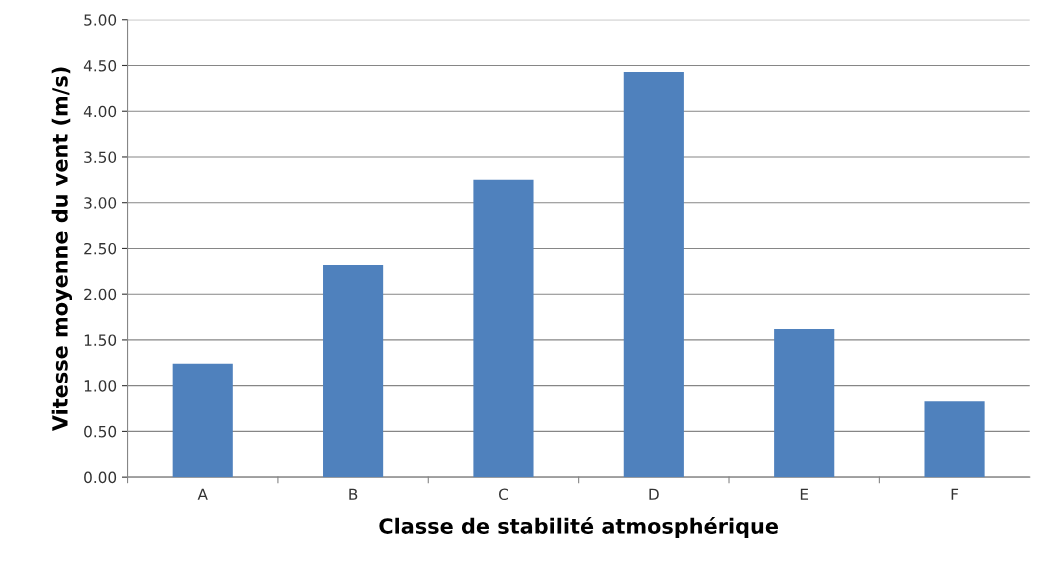 The width and height of the screenshot is (1037, 564). What do you see at coordinates (578, 527) in the screenshot?
I see `x-axis-title: Classe de stabilité atmosphérique` at bounding box center [578, 527].